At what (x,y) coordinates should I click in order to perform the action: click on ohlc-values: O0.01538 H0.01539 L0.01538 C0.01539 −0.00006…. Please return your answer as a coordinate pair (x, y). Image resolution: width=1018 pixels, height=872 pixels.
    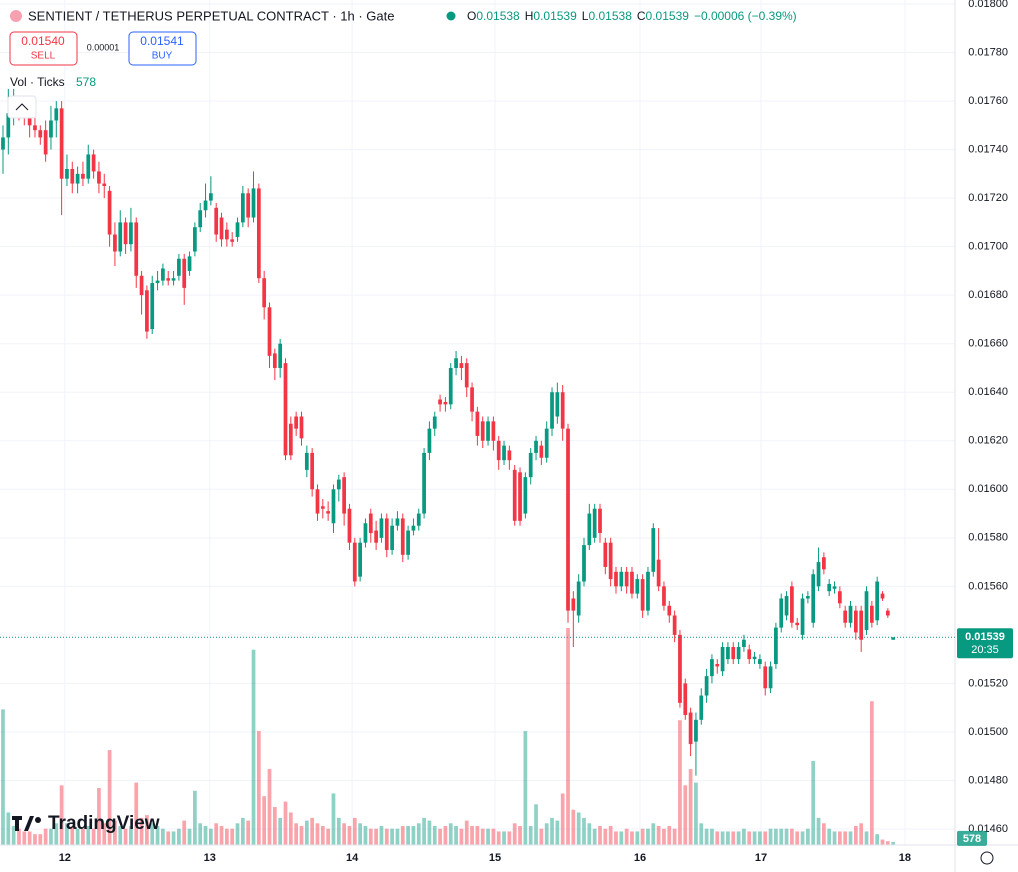
    Looking at the image, I should click on (632, 16).